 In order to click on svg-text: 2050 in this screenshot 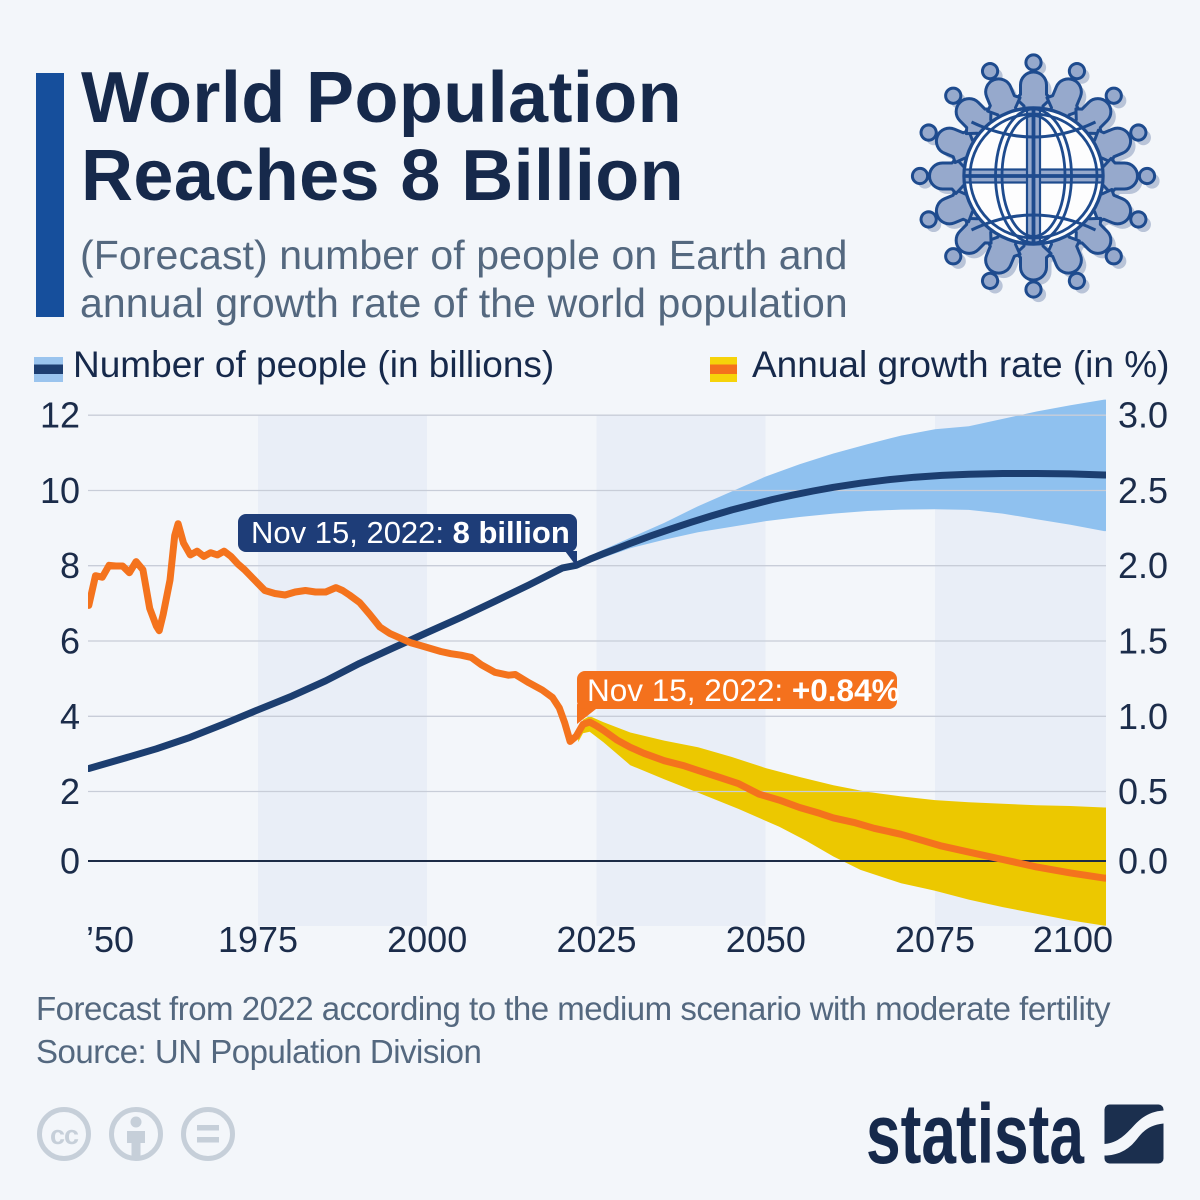, I will do `click(766, 939)`.